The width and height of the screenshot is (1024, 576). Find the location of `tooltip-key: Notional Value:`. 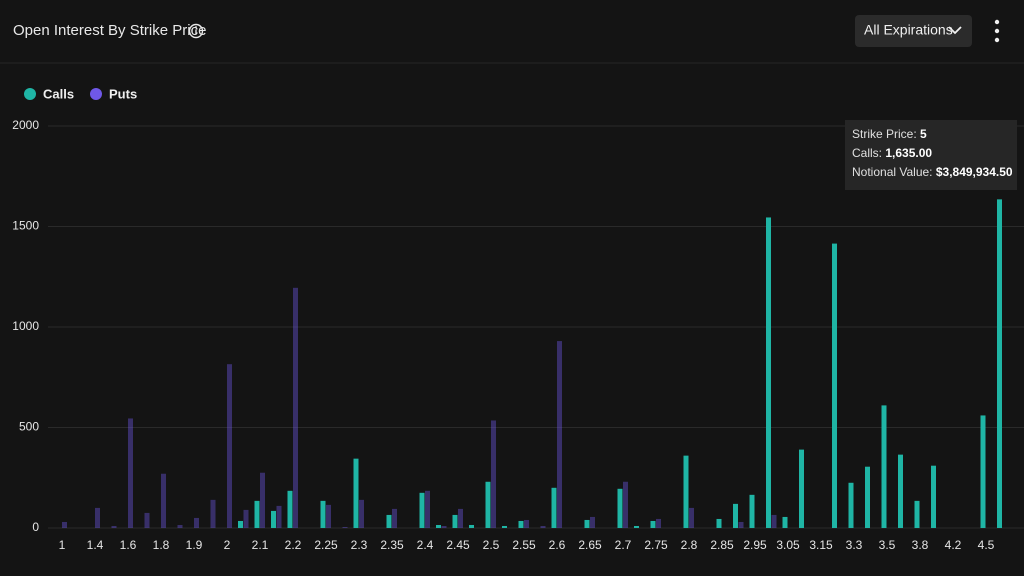

tooltip-key: Notional Value: is located at coordinates (892, 172).